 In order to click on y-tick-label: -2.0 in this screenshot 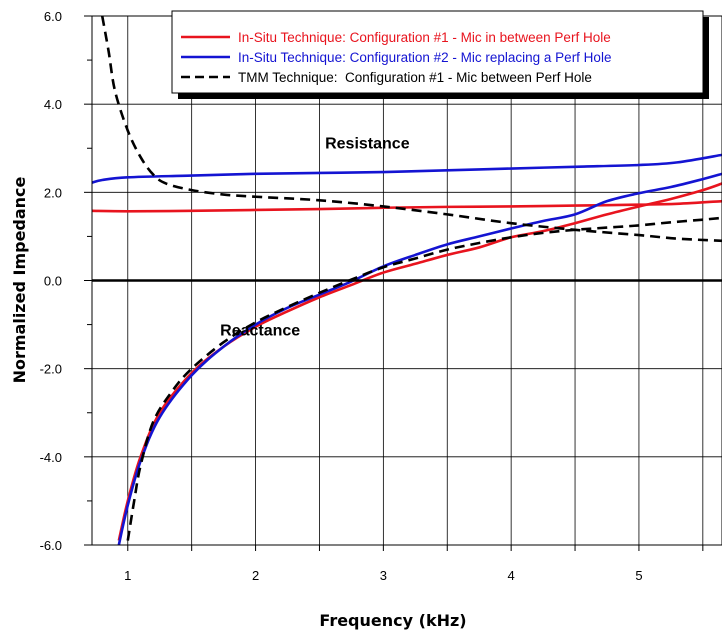, I will do `click(51, 369)`.